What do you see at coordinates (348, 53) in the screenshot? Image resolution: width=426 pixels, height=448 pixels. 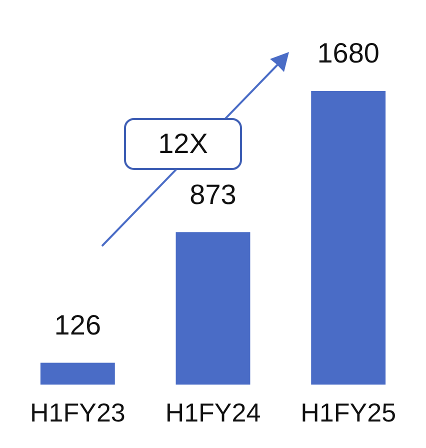 I see `data-label: 1680` at bounding box center [348, 53].